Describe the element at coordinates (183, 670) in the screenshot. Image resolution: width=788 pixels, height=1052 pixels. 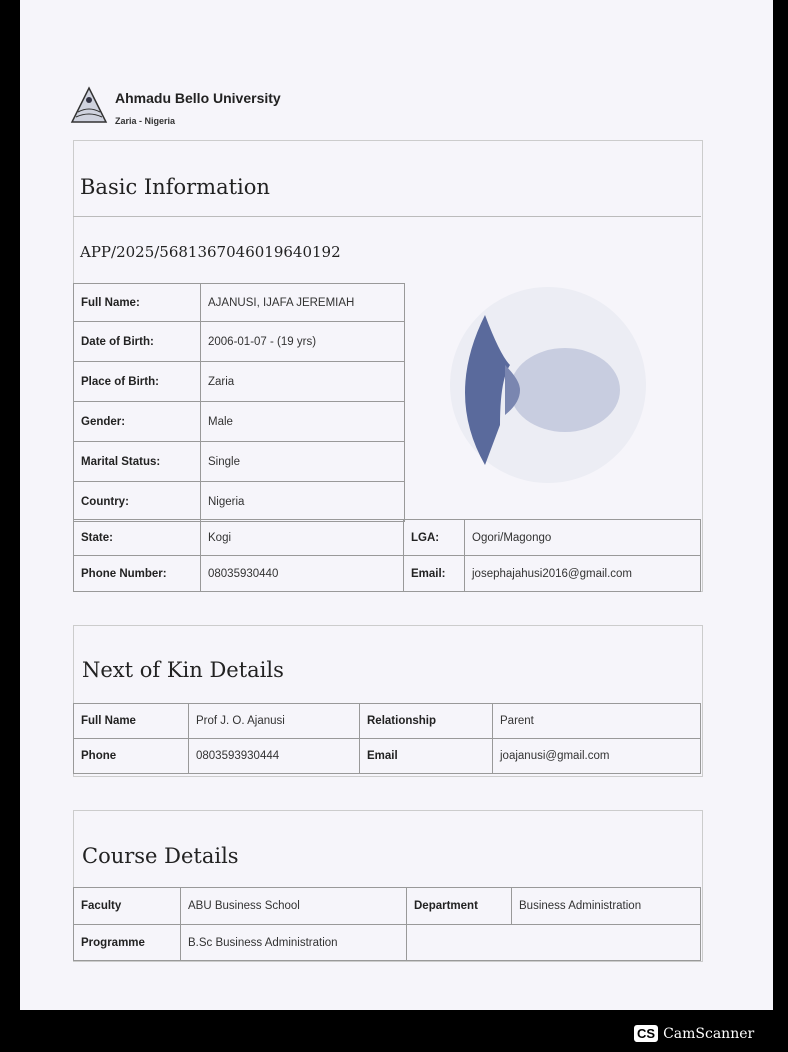
I see `kin-title: Next of Kin Details` at that location.